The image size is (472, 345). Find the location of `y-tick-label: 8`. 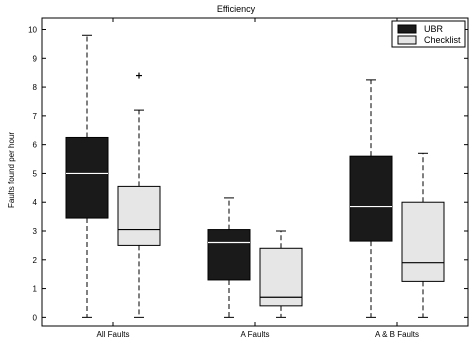

y-tick-label: 8 is located at coordinates (35, 87).